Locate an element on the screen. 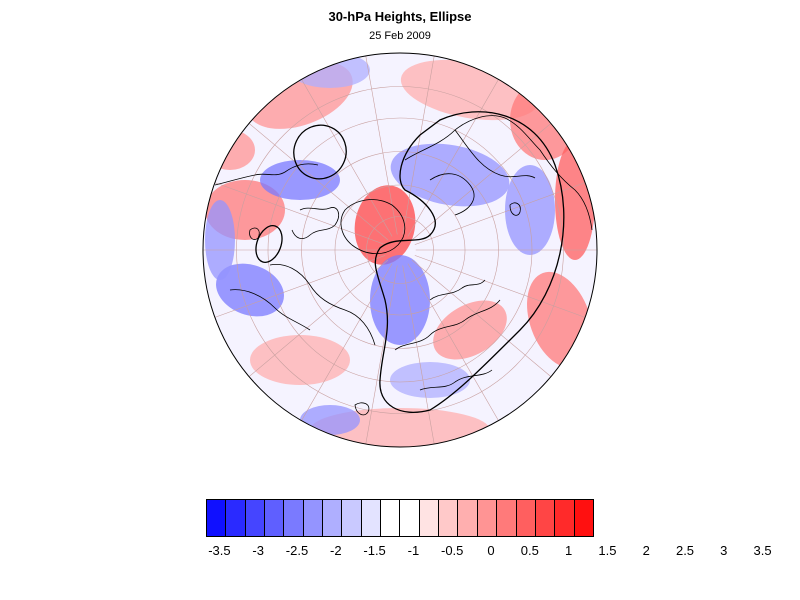 This screenshot has height=600, width=800. colorbar-tick-label: -3.5 is located at coordinates (219, 550).